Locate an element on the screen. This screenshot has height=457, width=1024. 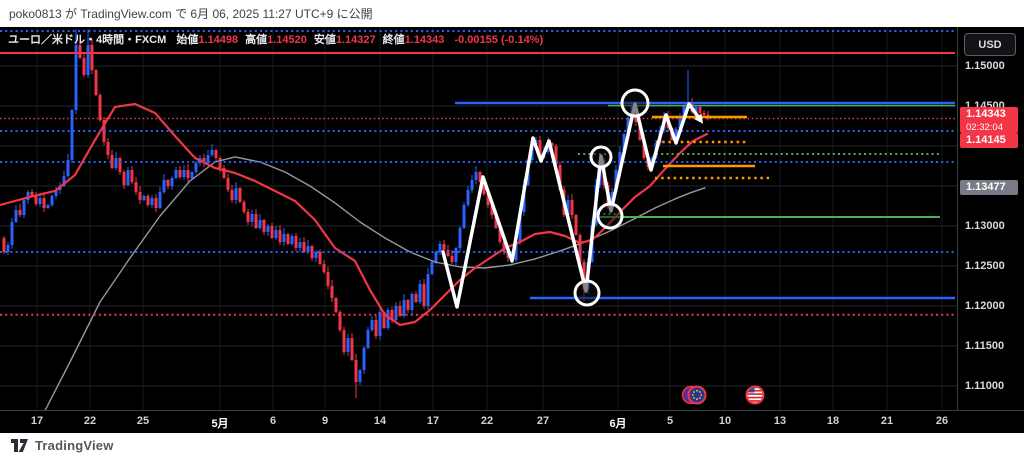
us-event-flag-icon is located at coordinates (755, 395).